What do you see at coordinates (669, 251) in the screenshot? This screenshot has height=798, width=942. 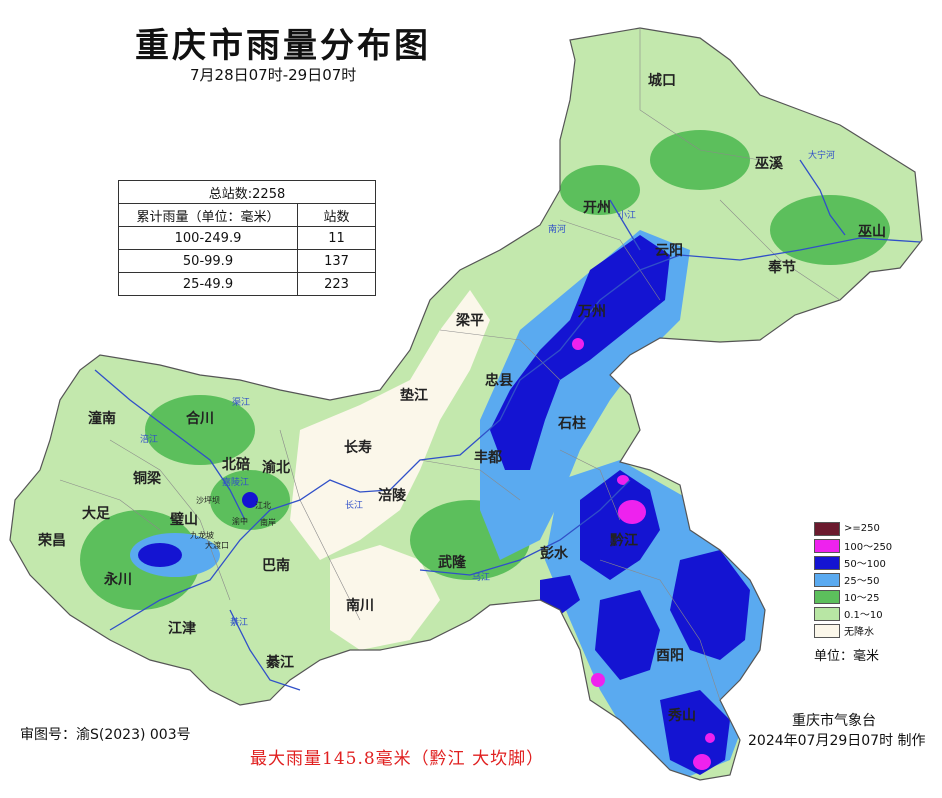 I see `svg-text: 云阳` at bounding box center [669, 251].